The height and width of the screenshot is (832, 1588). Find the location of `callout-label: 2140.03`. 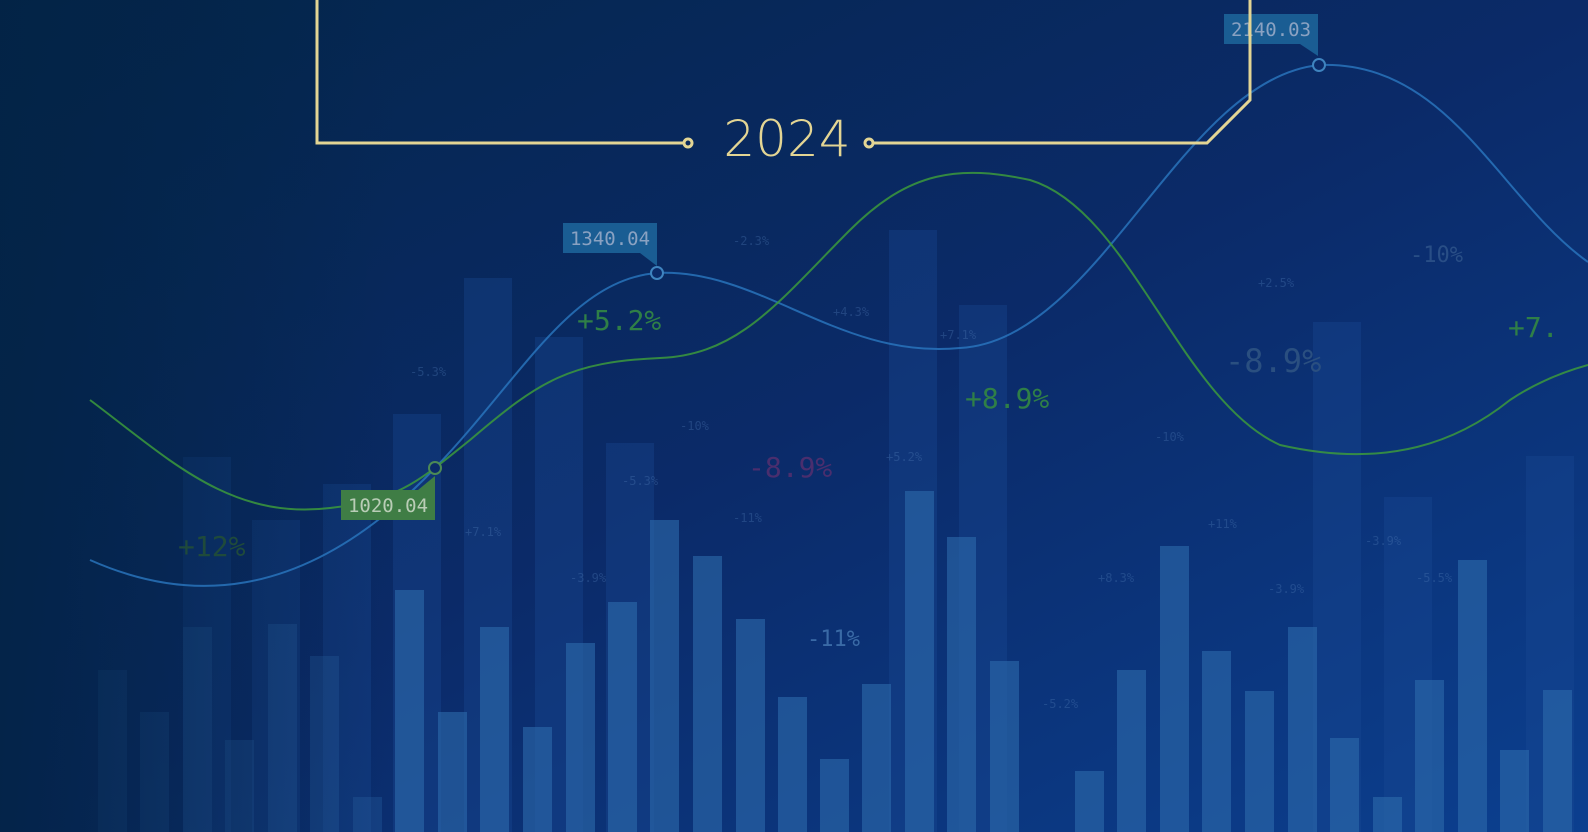

callout-label: 2140.03 is located at coordinates (1271, 30).